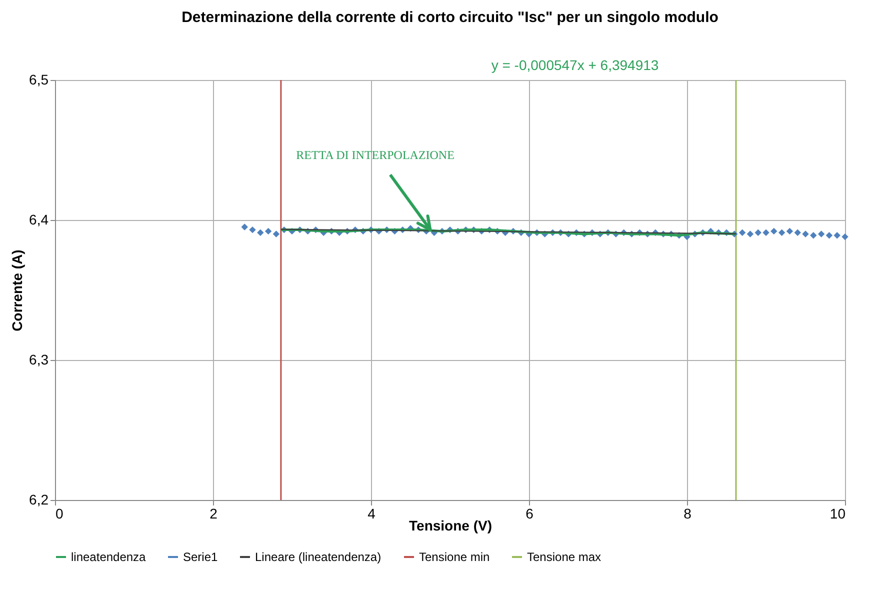 The image size is (885, 604). I want to click on x-tick-label: 2, so click(214, 514).